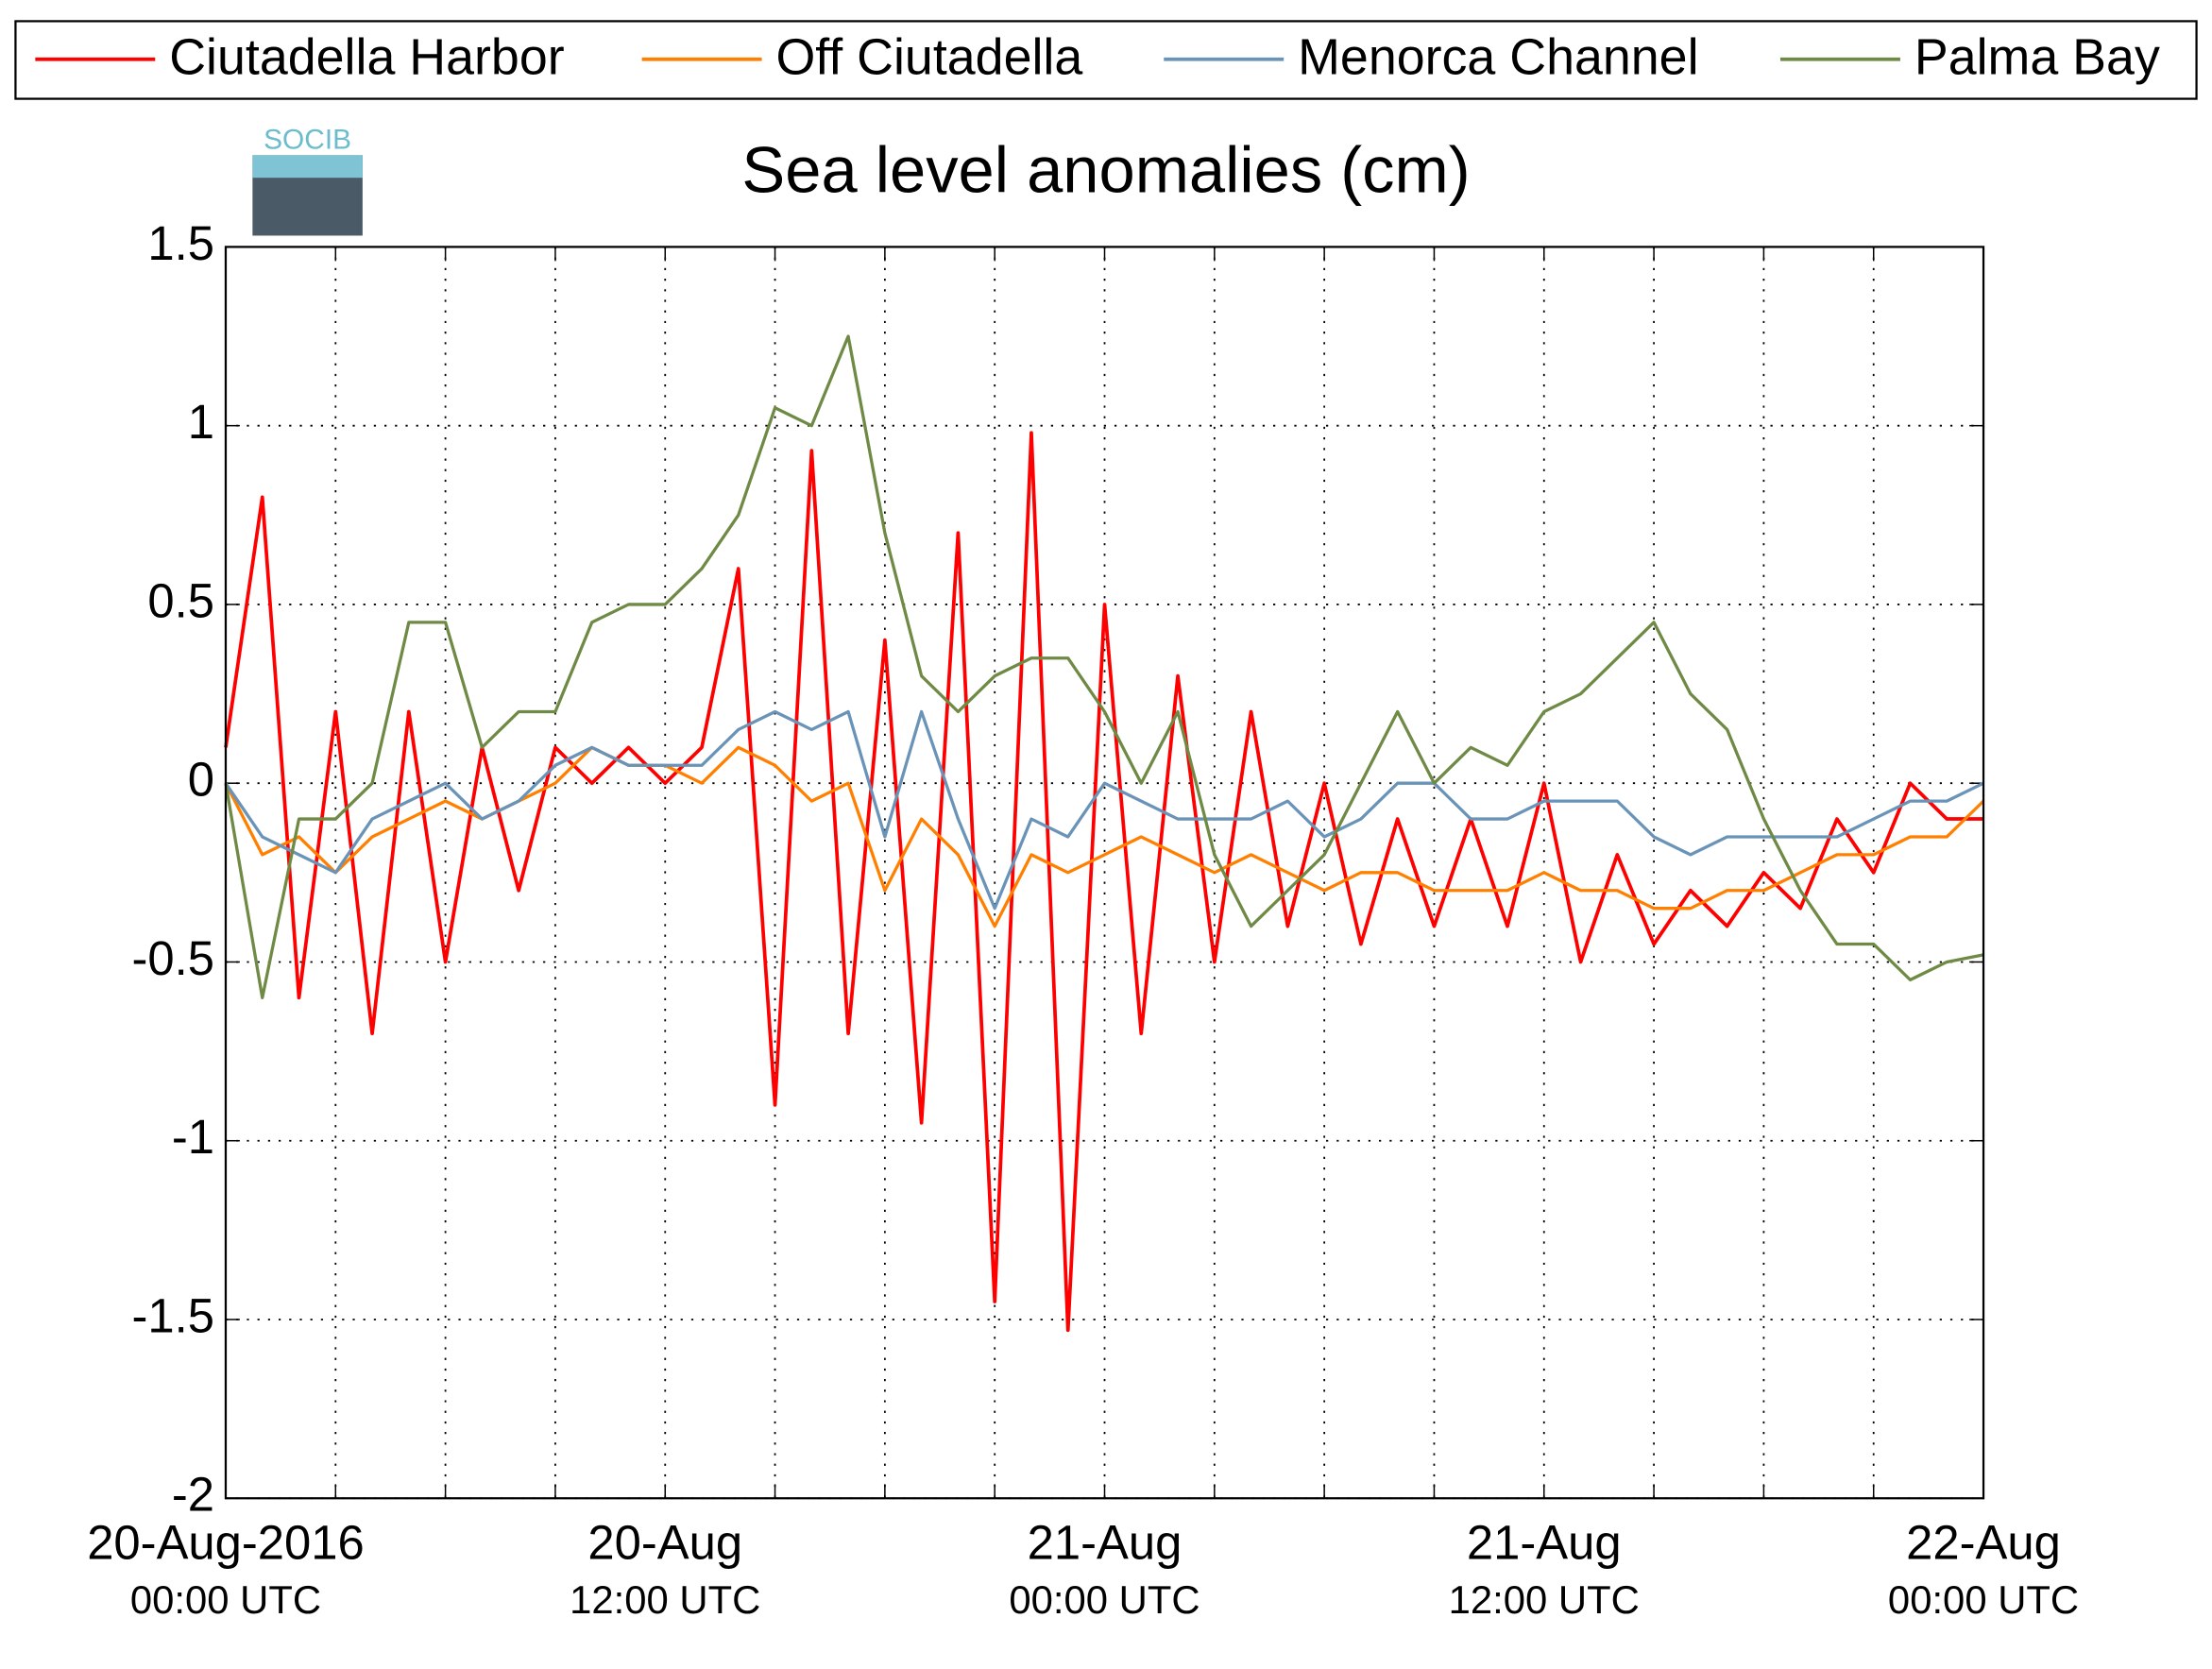 This screenshot has width=2212, height=1669. I want to click on series-line, so click(1104, 810).